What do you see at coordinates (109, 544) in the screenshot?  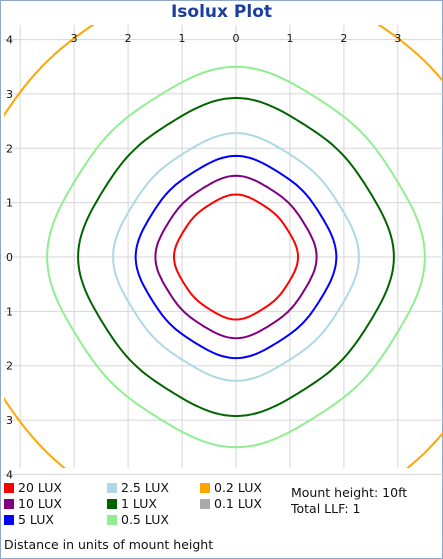 I see `distance-unit-note: Distance in units of mount height` at bounding box center [109, 544].